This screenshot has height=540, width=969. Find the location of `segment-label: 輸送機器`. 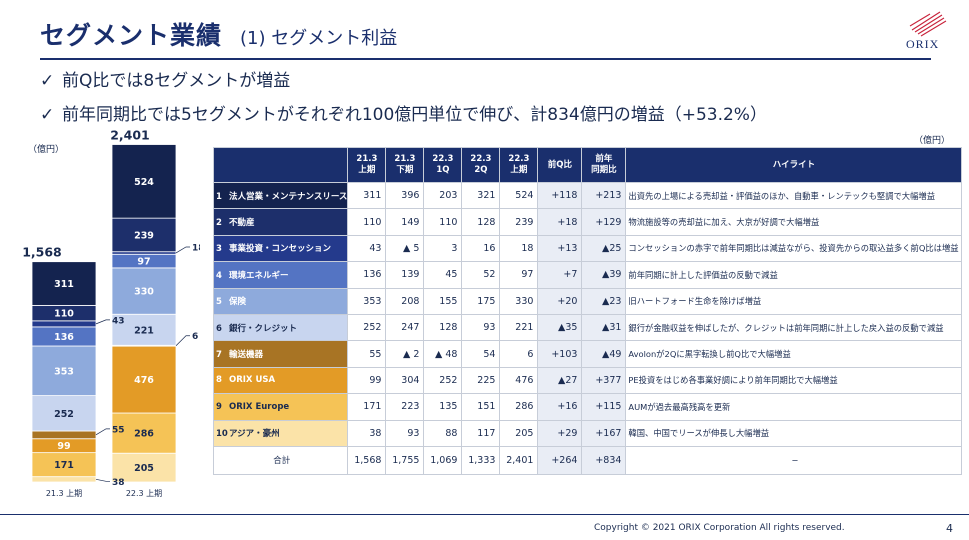

segment-label: 輸送機器 is located at coordinates (246, 355).